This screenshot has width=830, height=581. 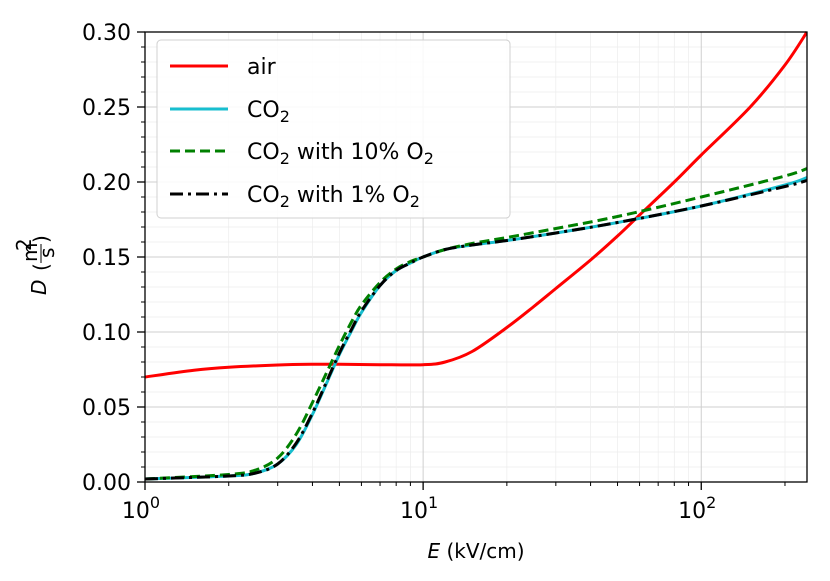 What do you see at coordinates (141, 508) in the screenshot?
I see `x-tick-label: 10⁰` at bounding box center [141, 508].